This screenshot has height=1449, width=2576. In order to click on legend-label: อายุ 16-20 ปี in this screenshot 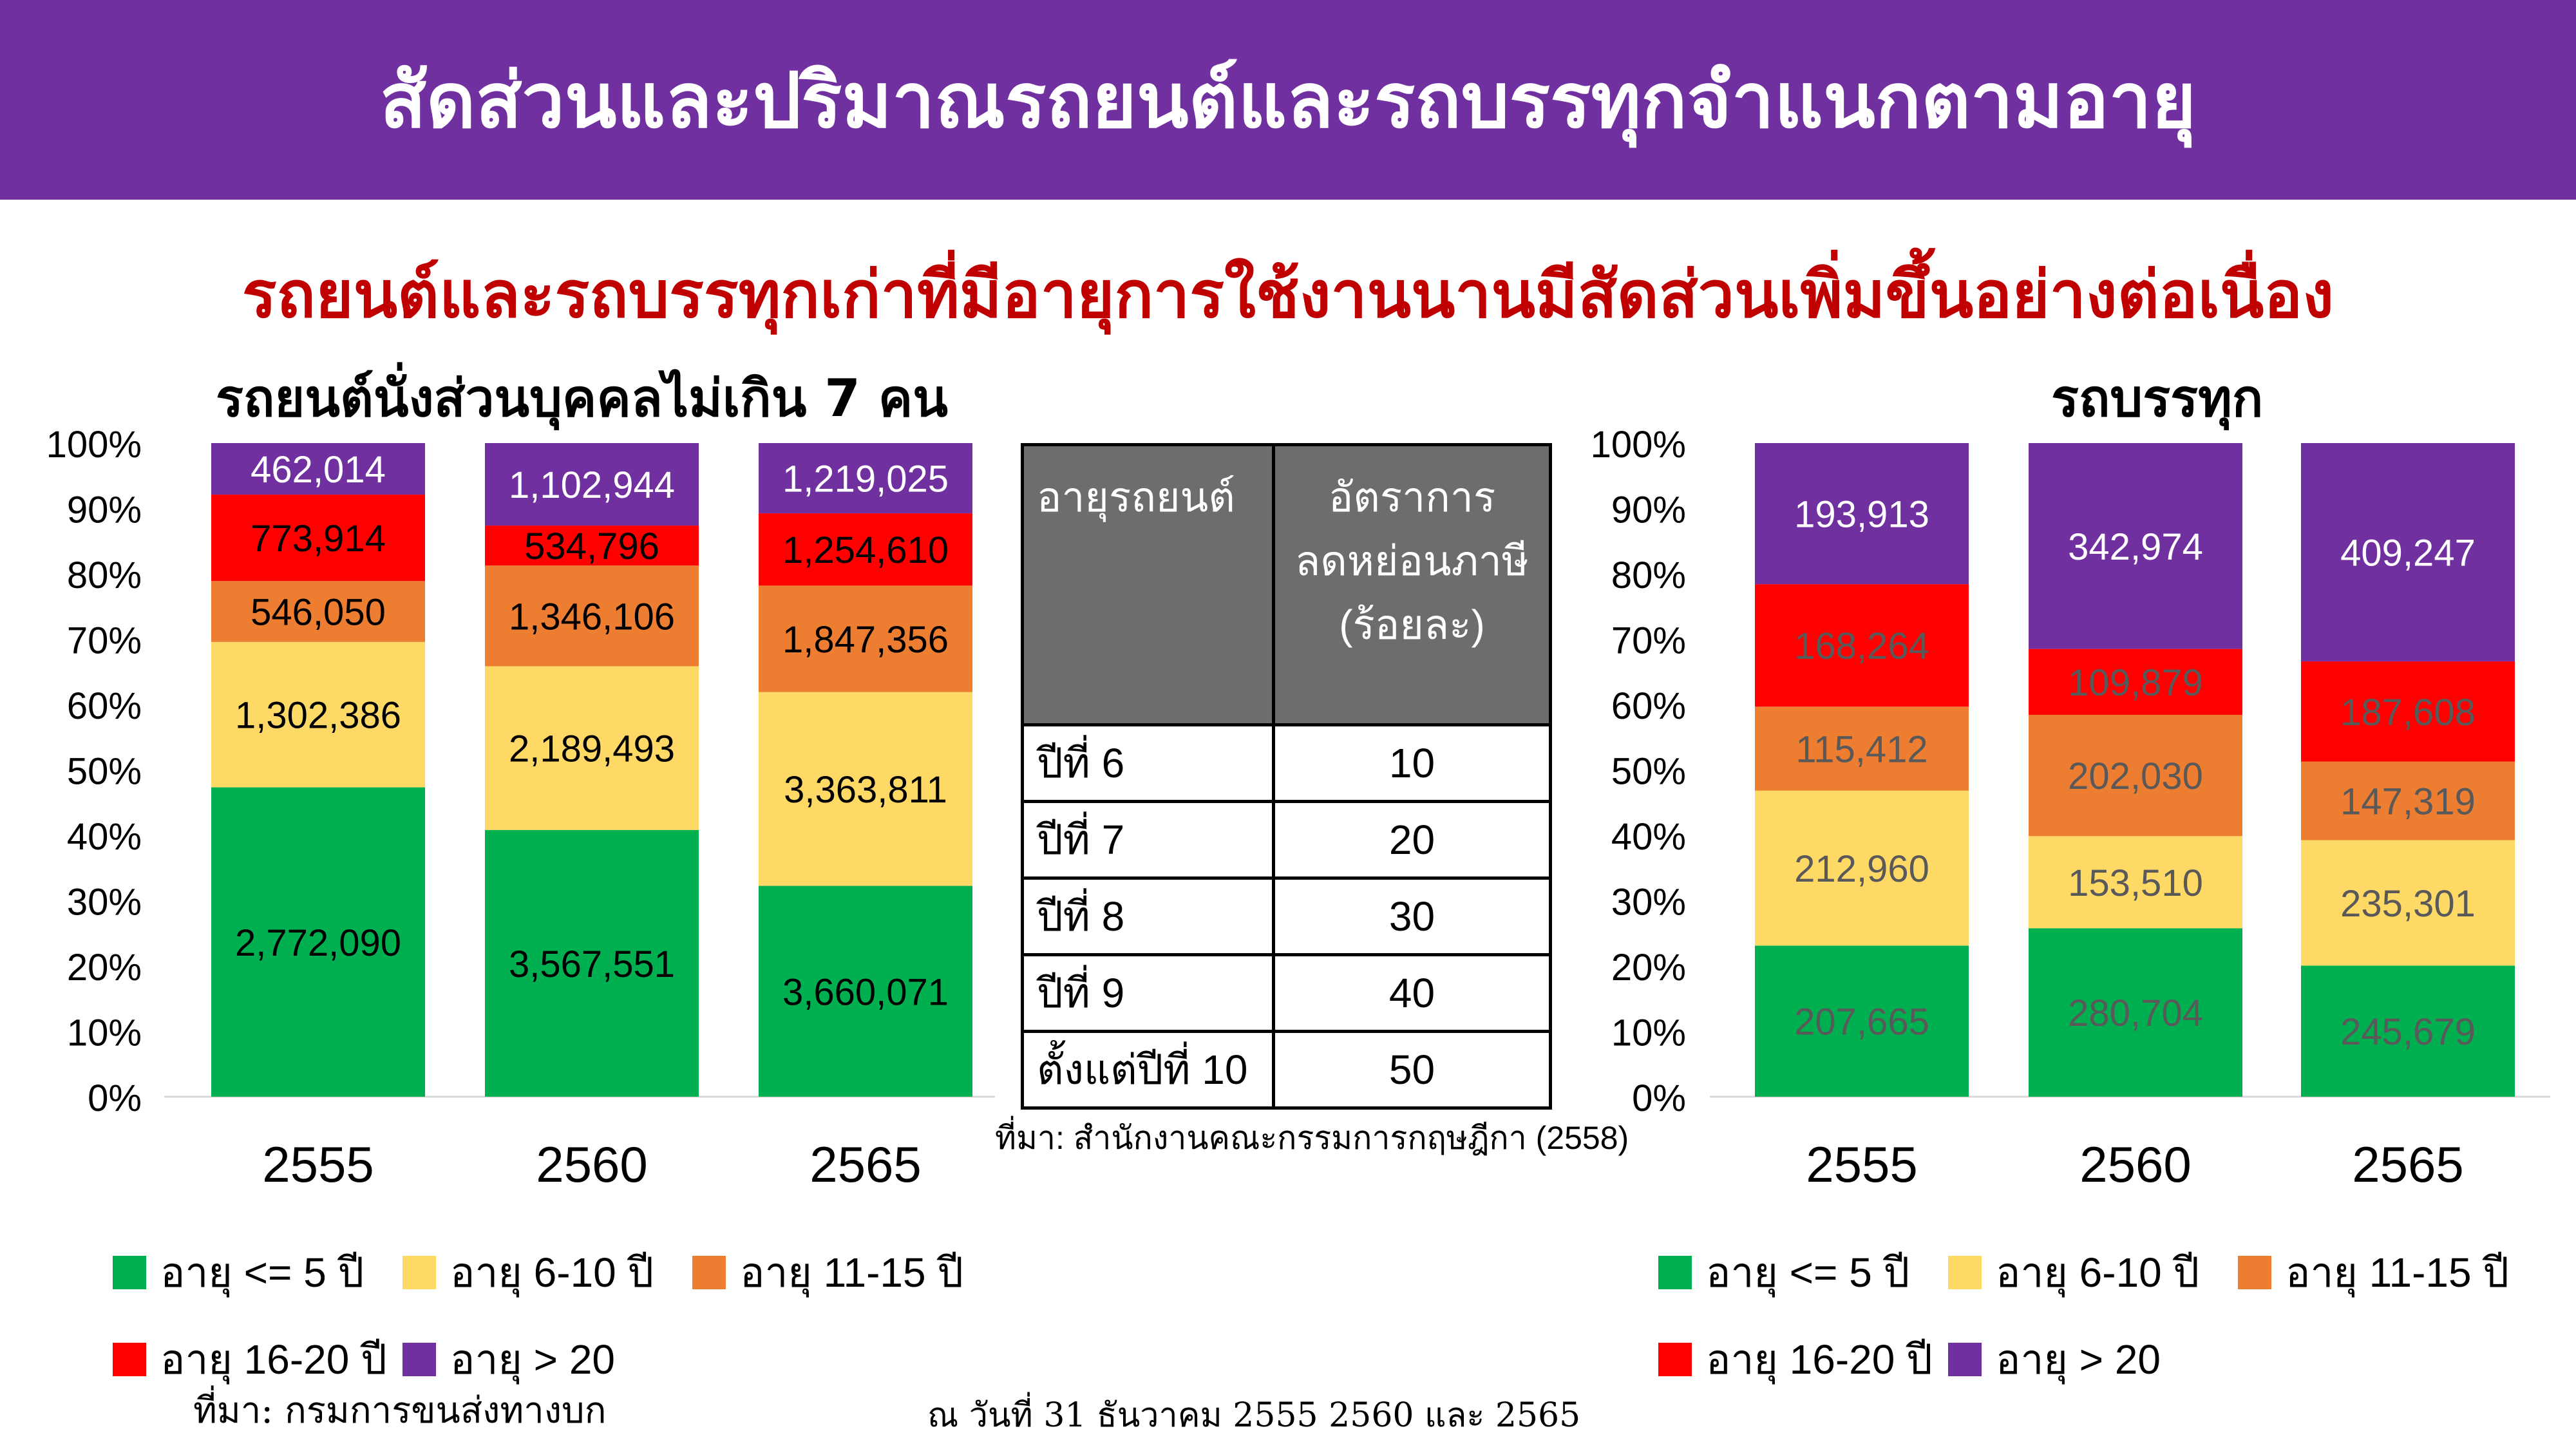, I will do `click(273, 1359)`.